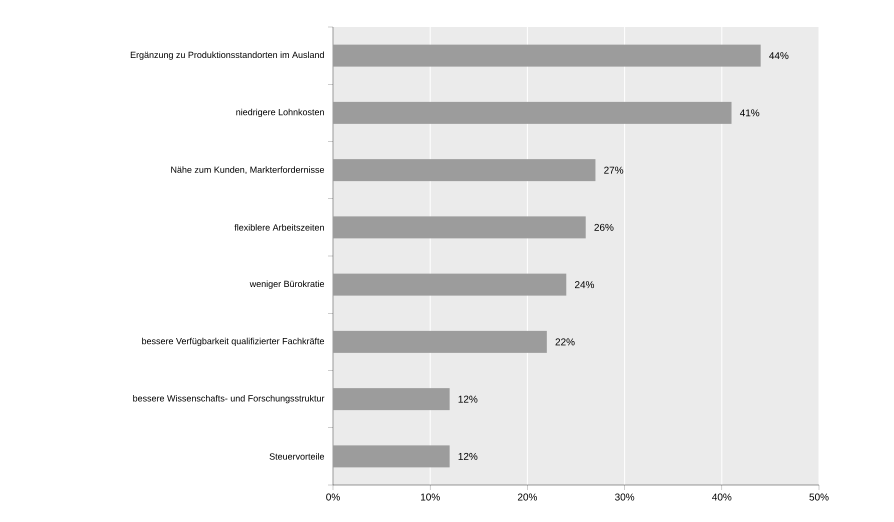 This screenshot has width=894, height=522. I want to click on x-tick-label: 40%, so click(722, 497).